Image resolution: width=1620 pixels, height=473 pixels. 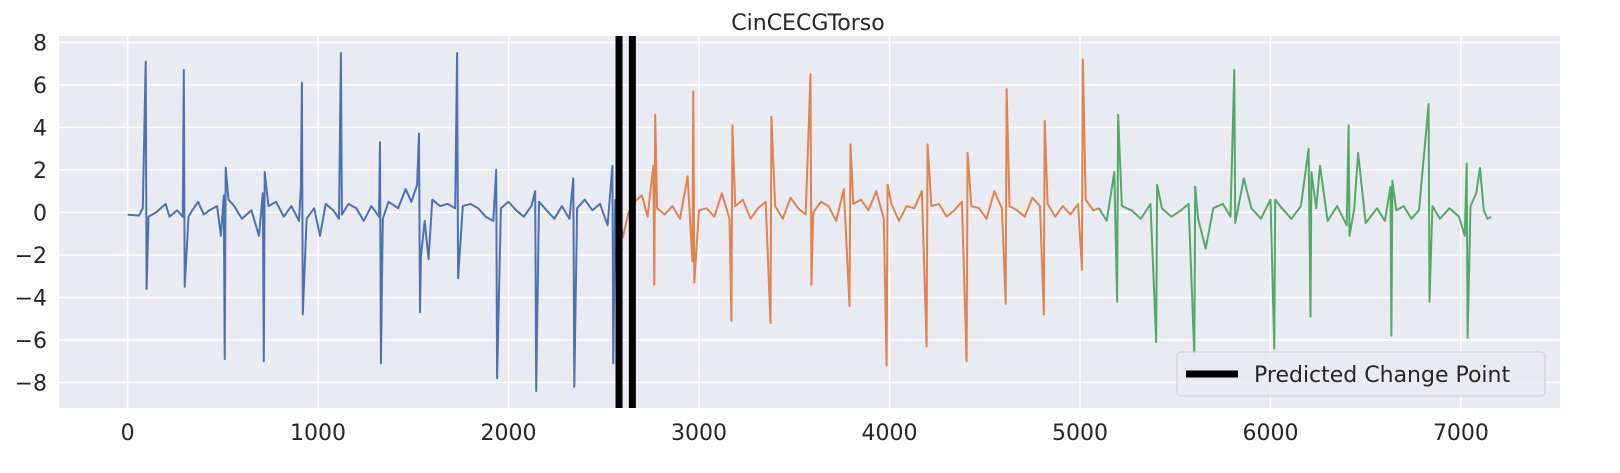 What do you see at coordinates (1382, 375) in the screenshot?
I see `legend-label-change-point: Predicted Change Point` at bounding box center [1382, 375].